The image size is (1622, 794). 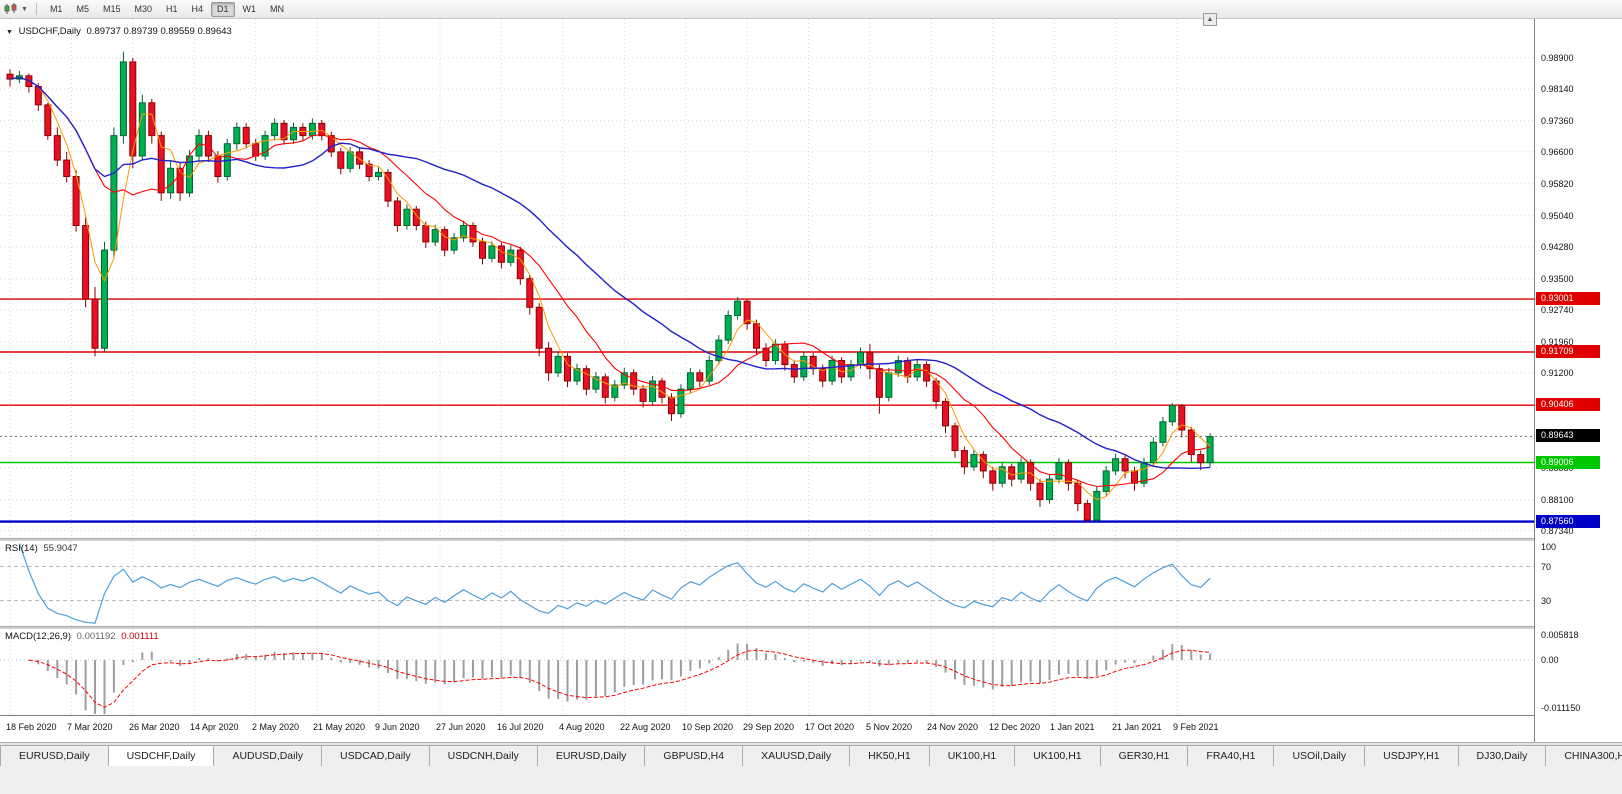 I want to click on date-label: 7 Mar 2020, so click(x=90, y=727).